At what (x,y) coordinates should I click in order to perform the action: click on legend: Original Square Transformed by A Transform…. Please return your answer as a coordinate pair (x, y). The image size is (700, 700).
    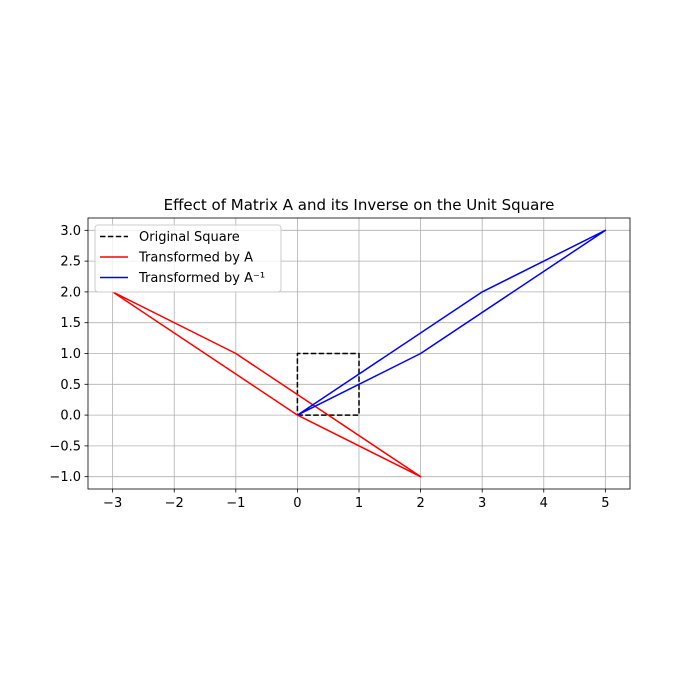
    Looking at the image, I should click on (188, 258).